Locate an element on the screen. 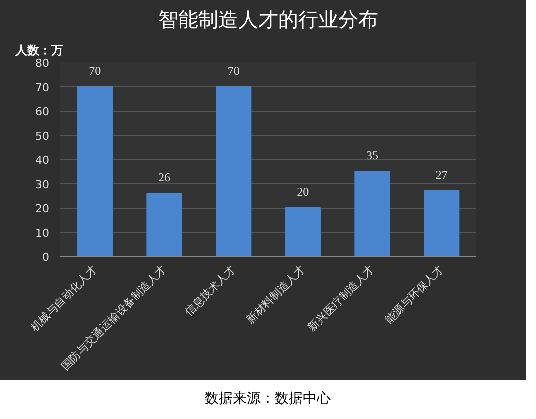 The height and width of the screenshot is (419, 536). data-label: 26 is located at coordinates (164, 177).